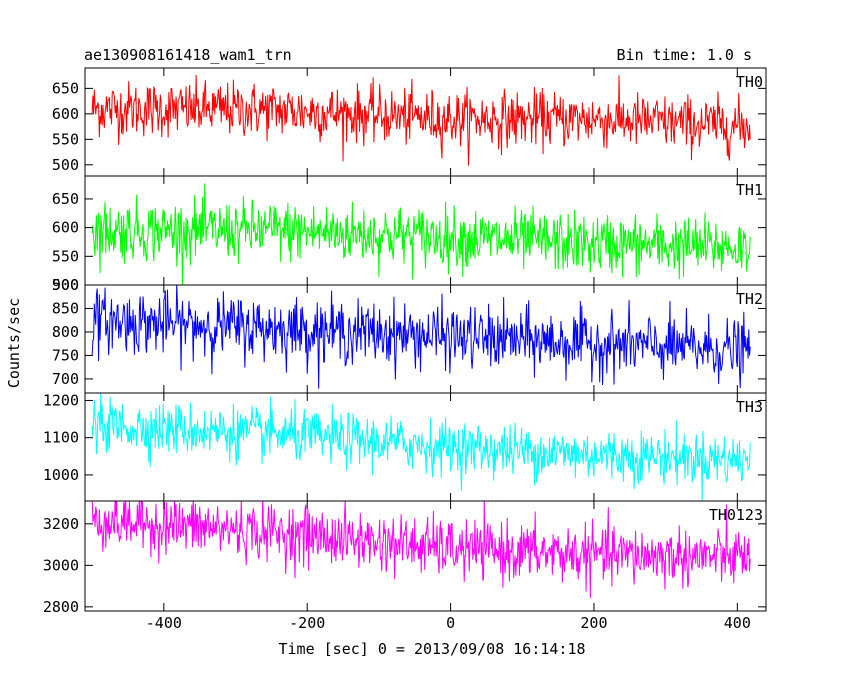 The height and width of the screenshot is (680, 850). Describe the element at coordinates (65, 308) in the screenshot. I see `ytick-label: 850` at that location.